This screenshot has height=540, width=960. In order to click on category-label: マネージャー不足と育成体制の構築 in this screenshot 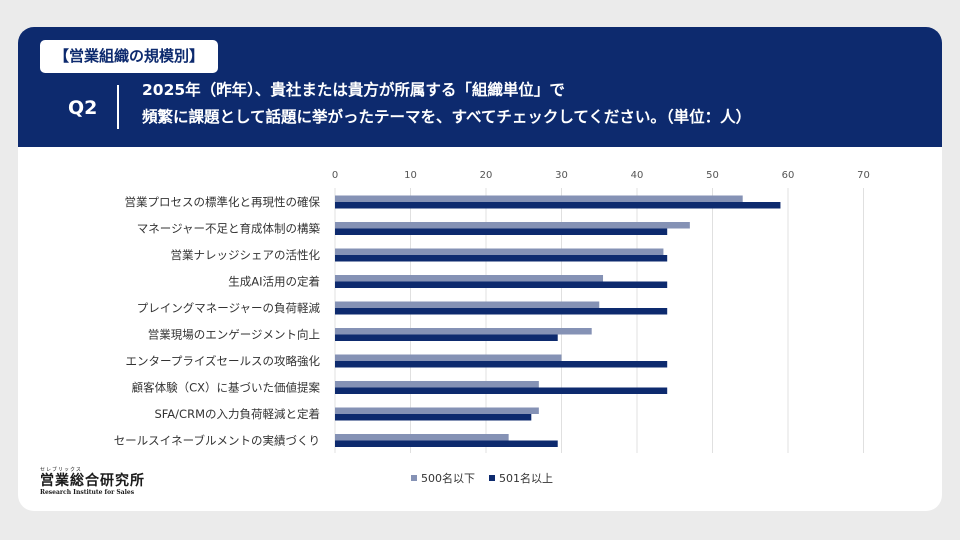, I will do `click(229, 229)`.